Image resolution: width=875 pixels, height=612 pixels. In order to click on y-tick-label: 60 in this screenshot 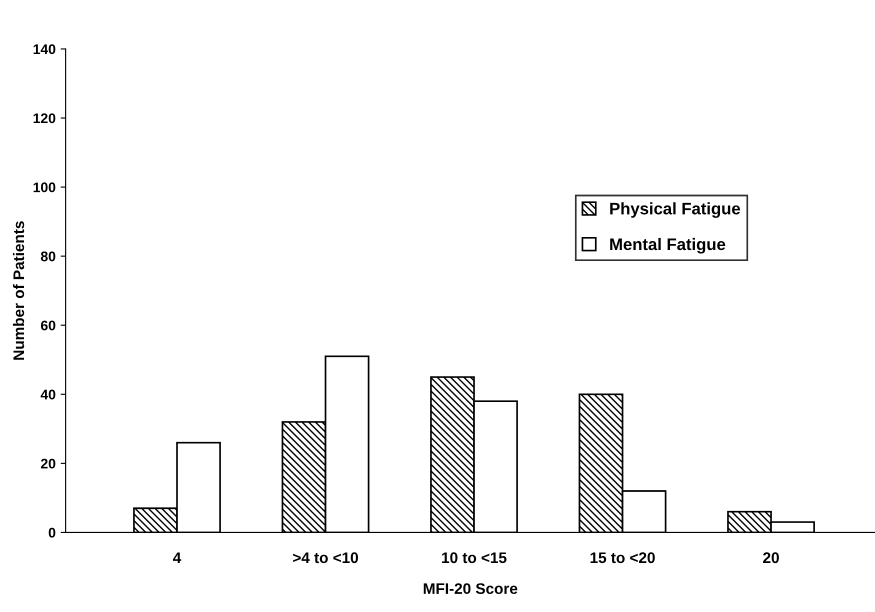, I will do `click(48, 325)`.